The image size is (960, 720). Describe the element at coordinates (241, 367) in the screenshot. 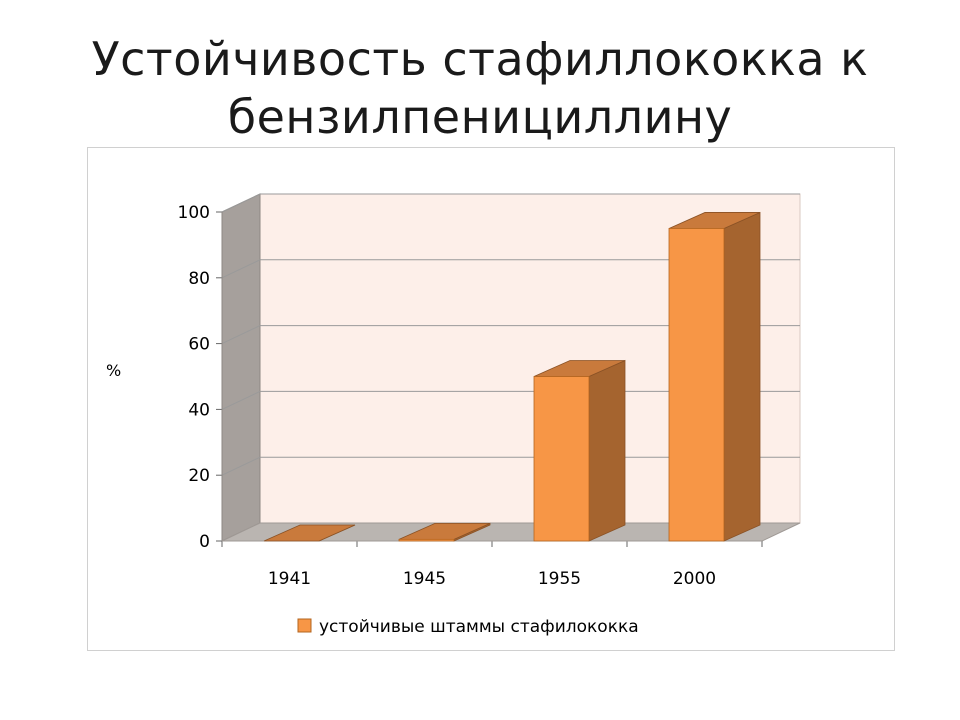

I see `side-wall` at that location.